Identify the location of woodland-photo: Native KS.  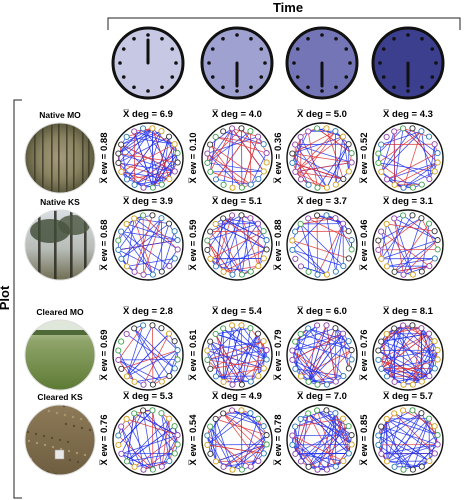
(60, 239).